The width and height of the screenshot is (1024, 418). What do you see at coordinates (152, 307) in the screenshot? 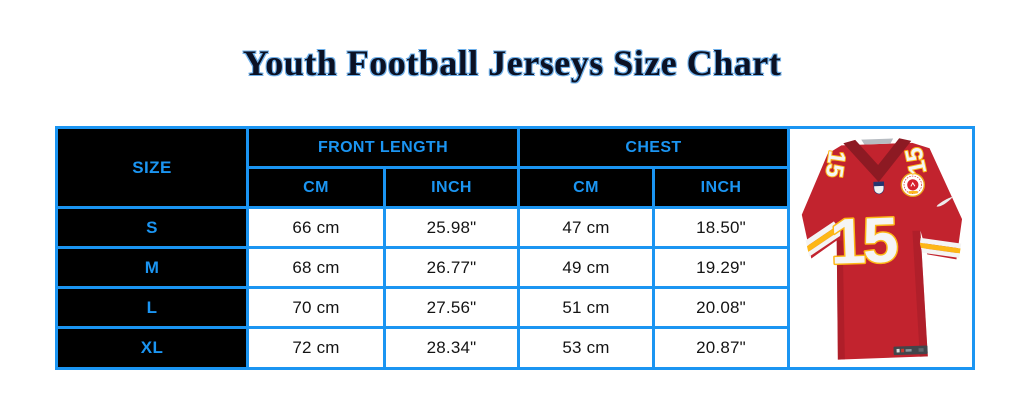
I see `size-cell: L` at bounding box center [152, 307].